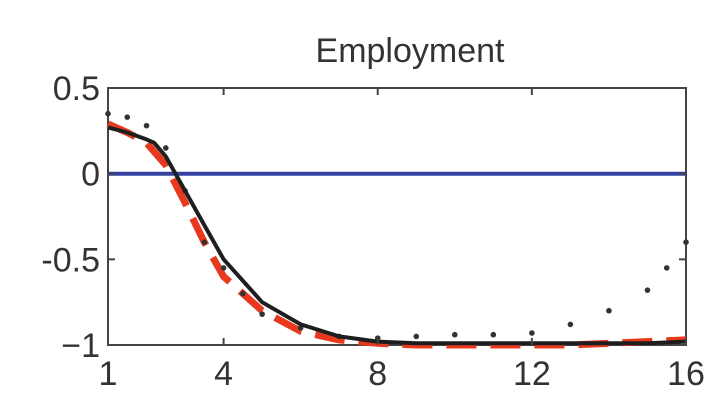 The width and height of the screenshot is (723, 400). What do you see at coordinates (76, 89) in the screenshot?
I see `y-tick-label: 0.5` at bounding box center [76, 89].